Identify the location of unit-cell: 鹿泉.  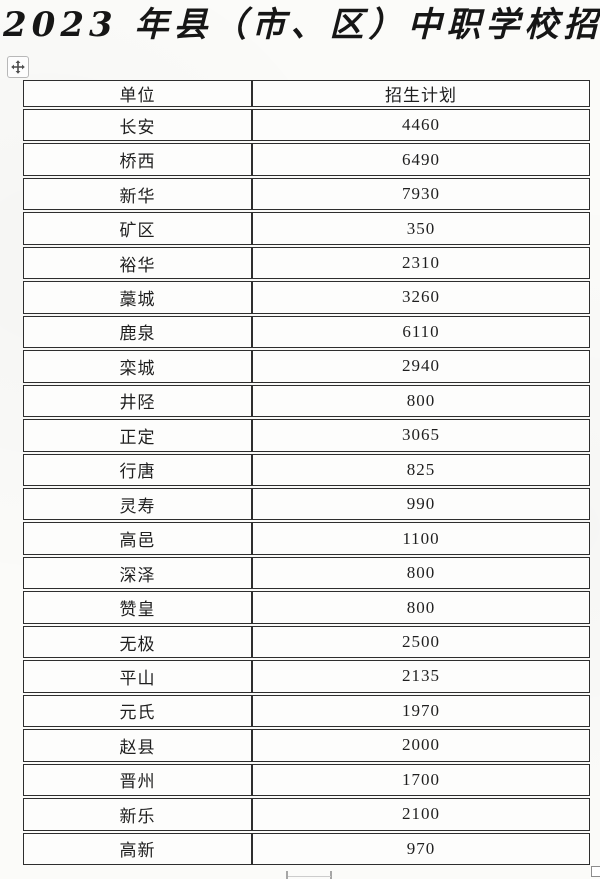
(137, 332).